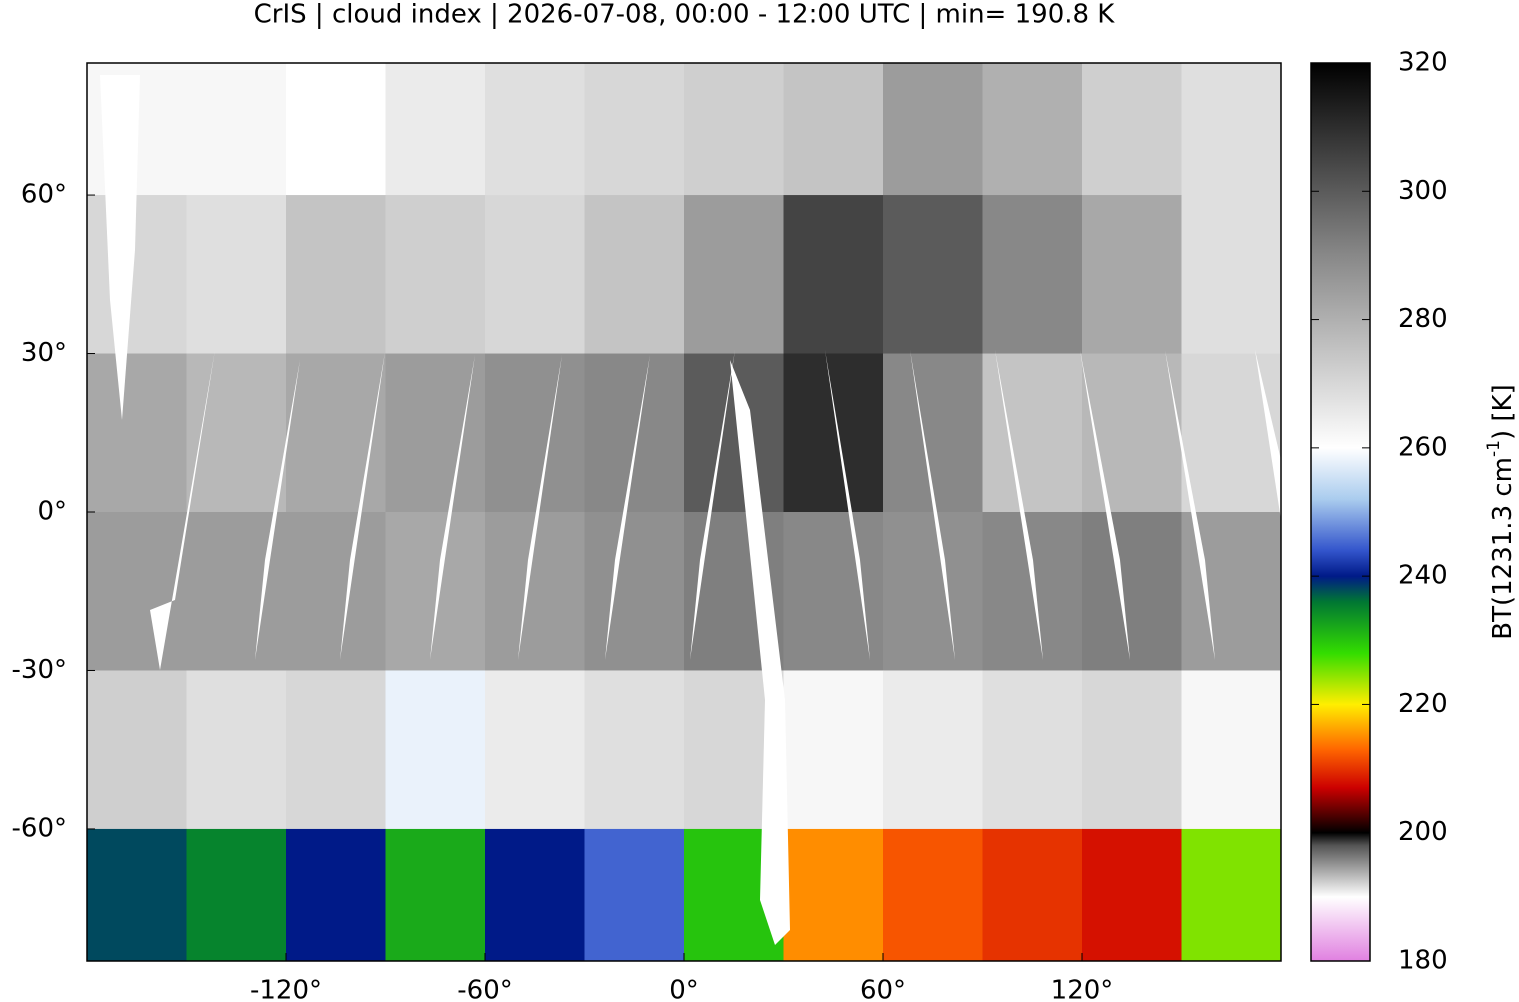  Describe the element at coordinates (44, 353) in the screenshot. I see `y-tick-label: 30°` at that location.